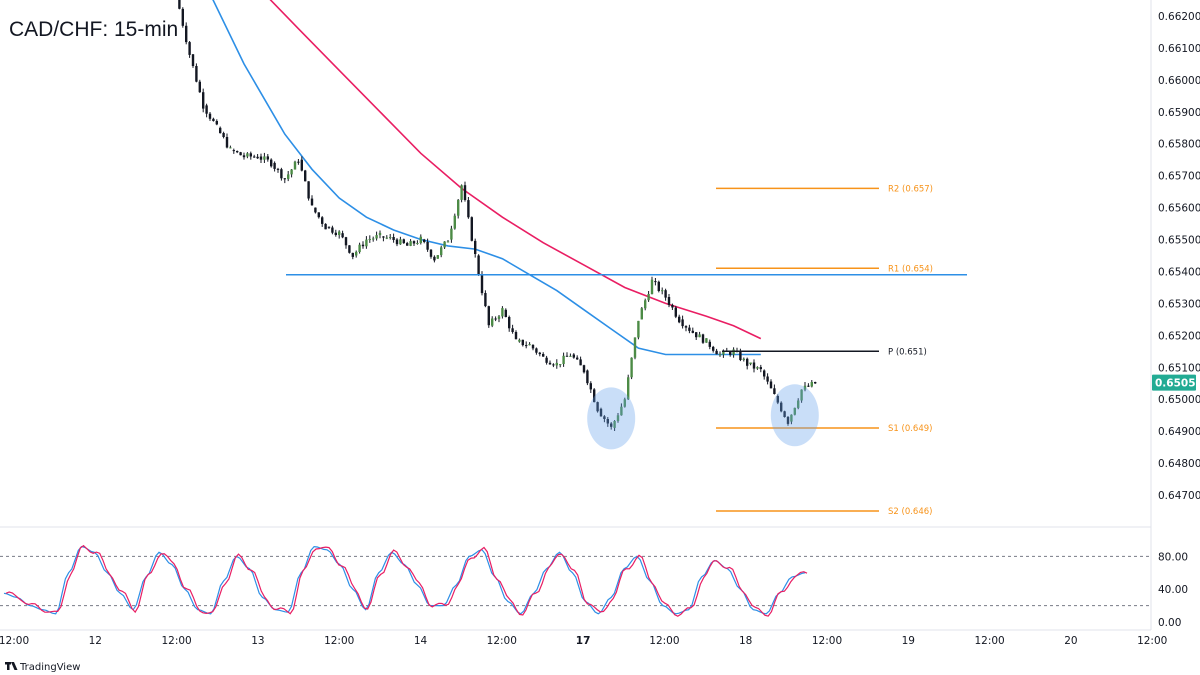 Image resolution: width=1200 pixels, height=675 pixels. Describe the element at coordinates (1179, 464) in the screenshot. I see `price-tick-label: 0.64800` at that location.